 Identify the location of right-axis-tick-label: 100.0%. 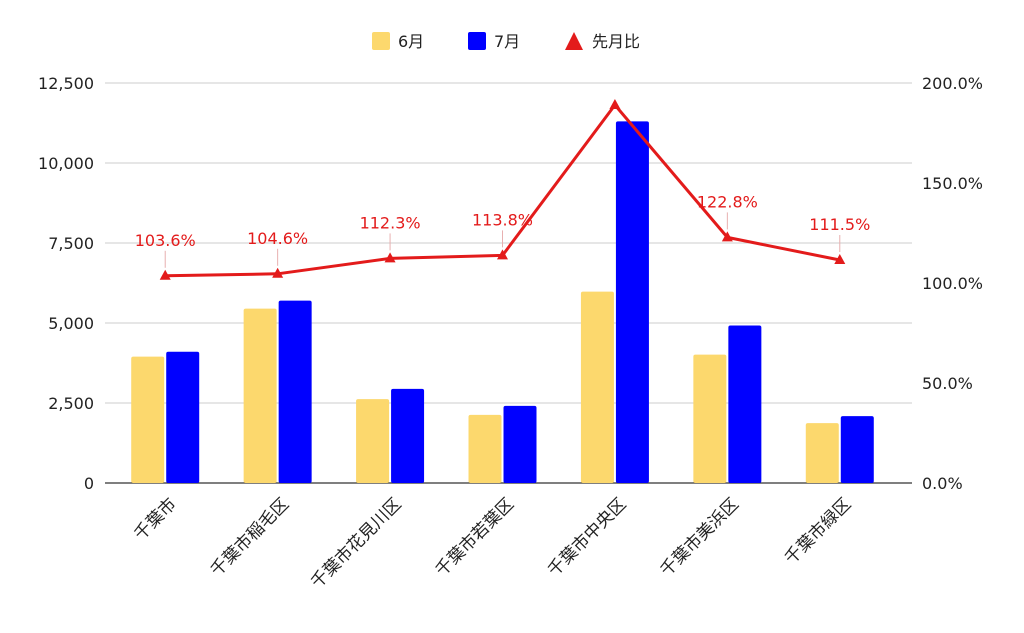
(952, 283).